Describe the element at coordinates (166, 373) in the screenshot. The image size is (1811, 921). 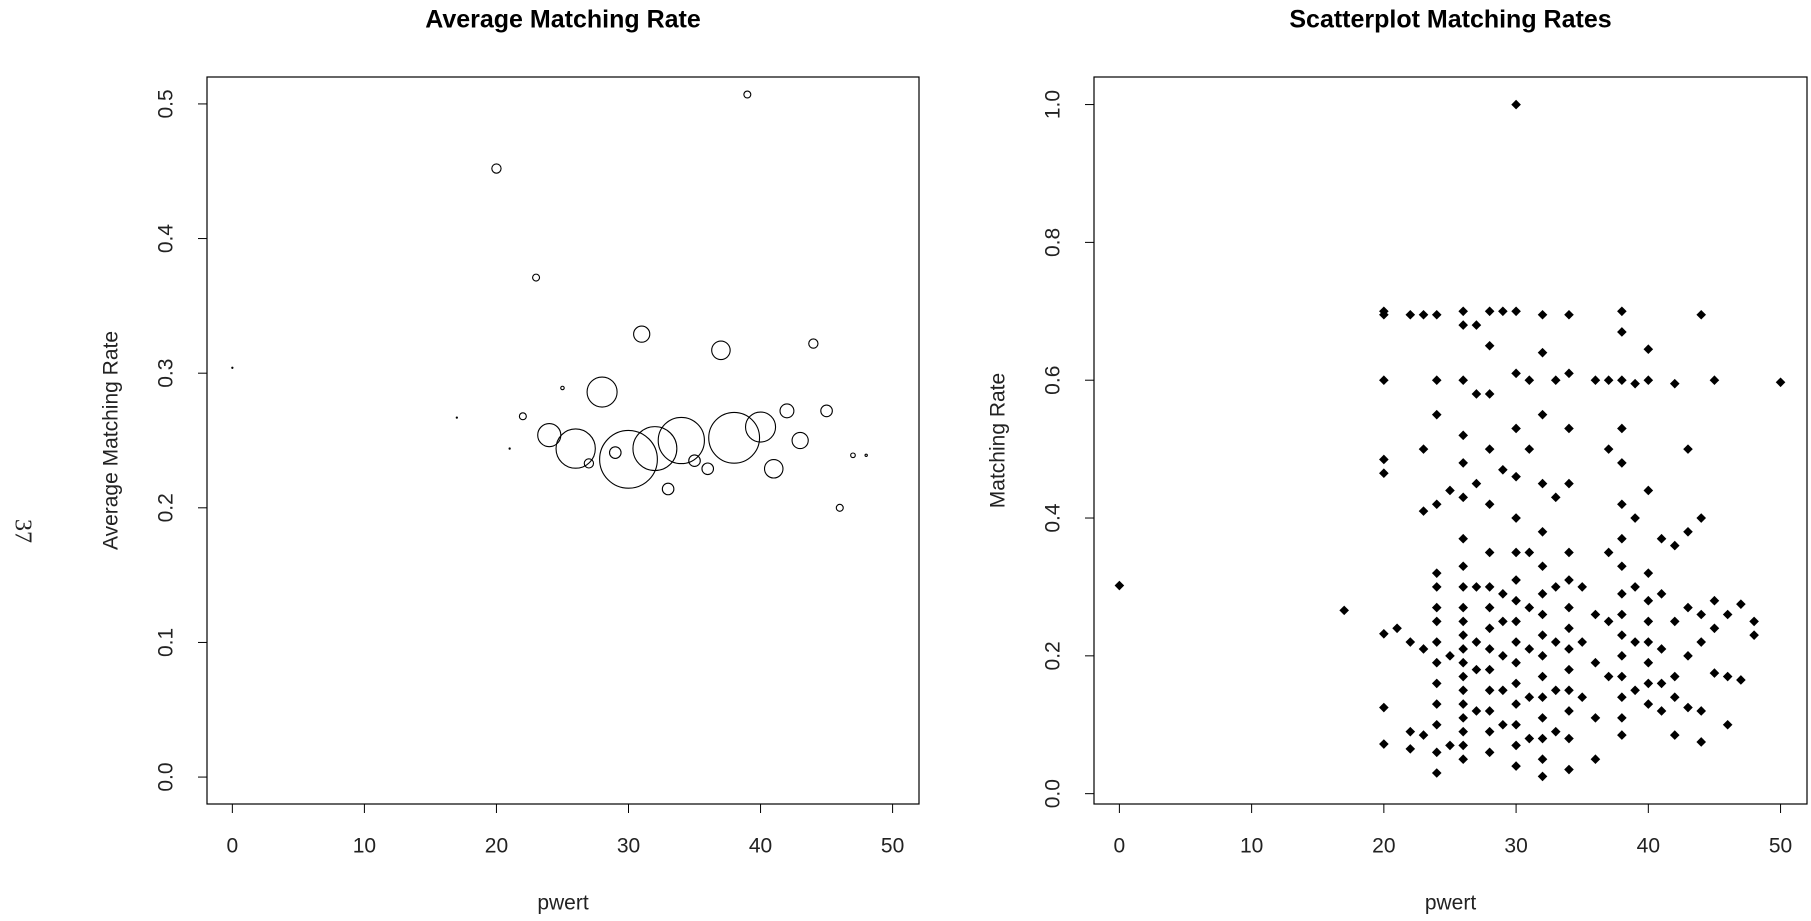
I see `y-tick-label: 0.3` at that location.